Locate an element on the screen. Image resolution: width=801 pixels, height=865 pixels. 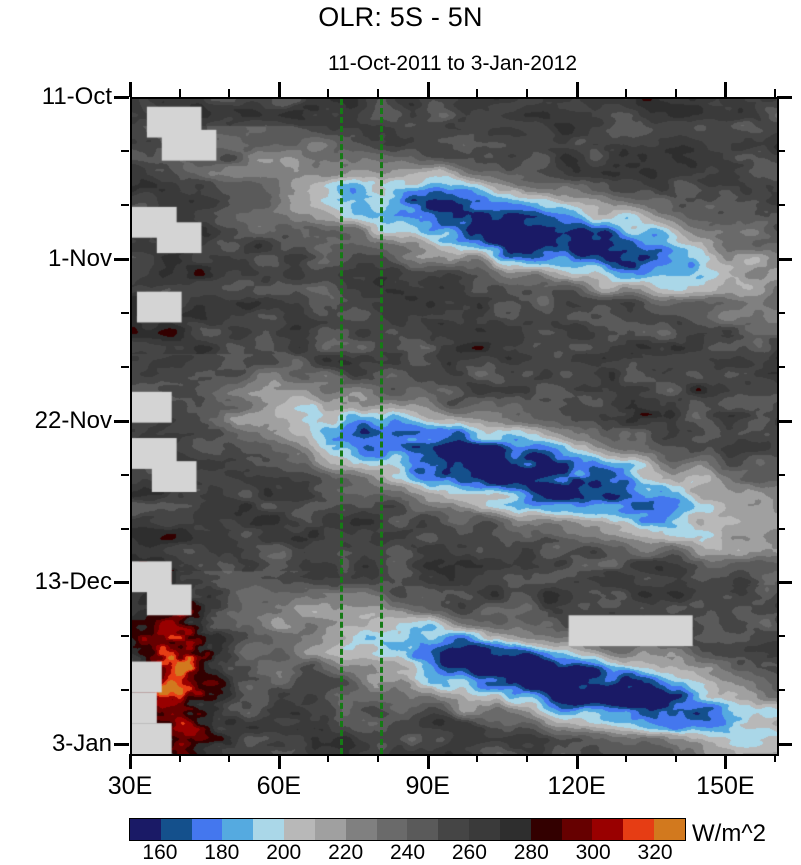
colorbar is located at coordinates (407, 829).